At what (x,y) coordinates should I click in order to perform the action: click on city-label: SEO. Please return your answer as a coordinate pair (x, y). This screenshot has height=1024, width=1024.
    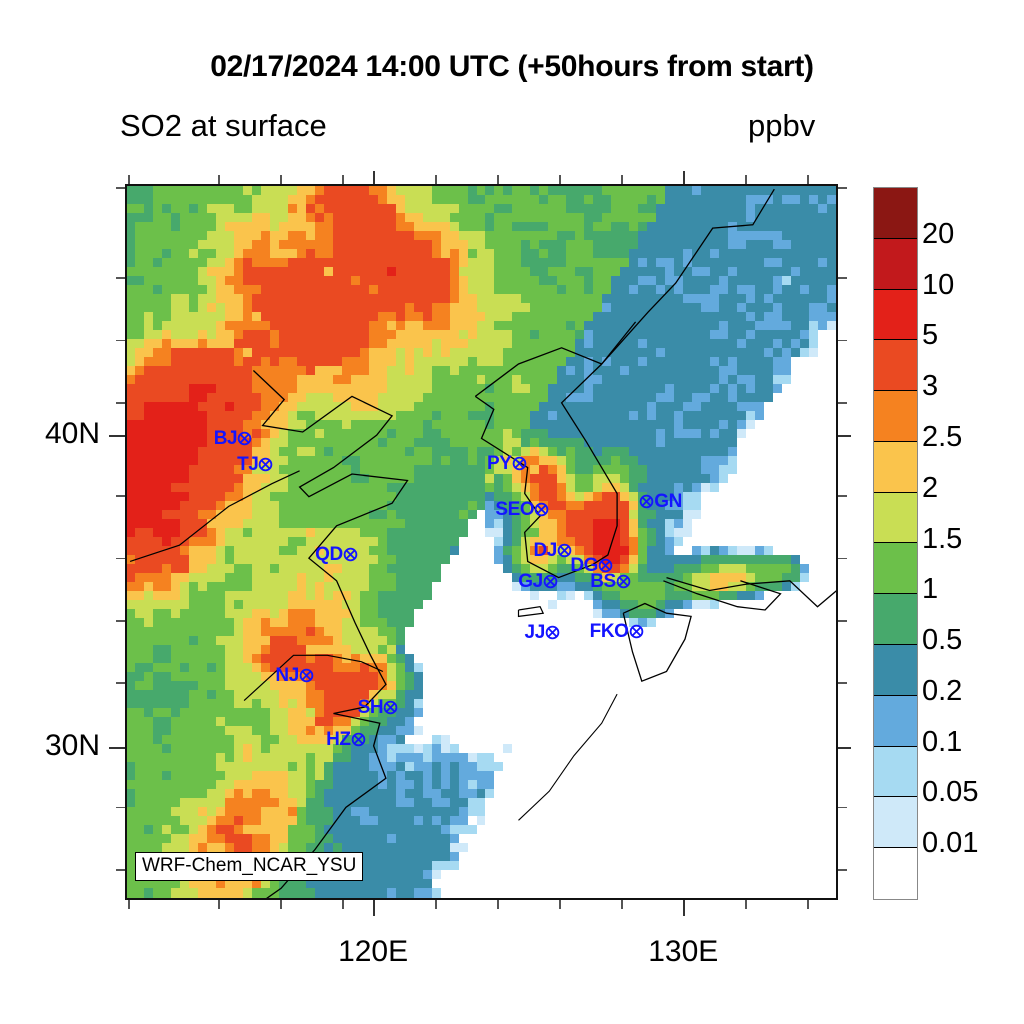
    Looking at the image, I should click on (515, 510).